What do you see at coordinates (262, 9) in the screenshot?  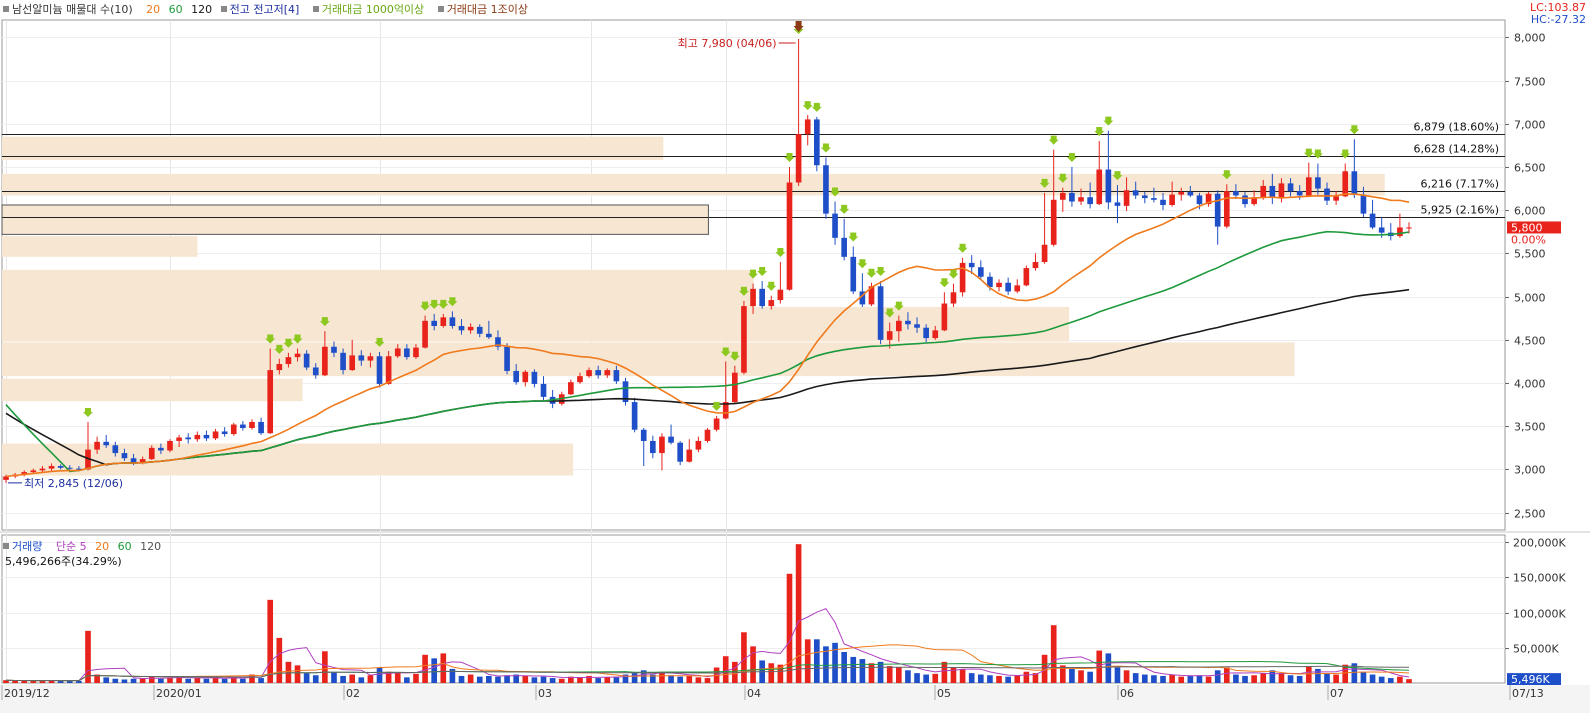 I see `legend-high-low: 전고 전고저[4]` at bounding box center [262, 9].